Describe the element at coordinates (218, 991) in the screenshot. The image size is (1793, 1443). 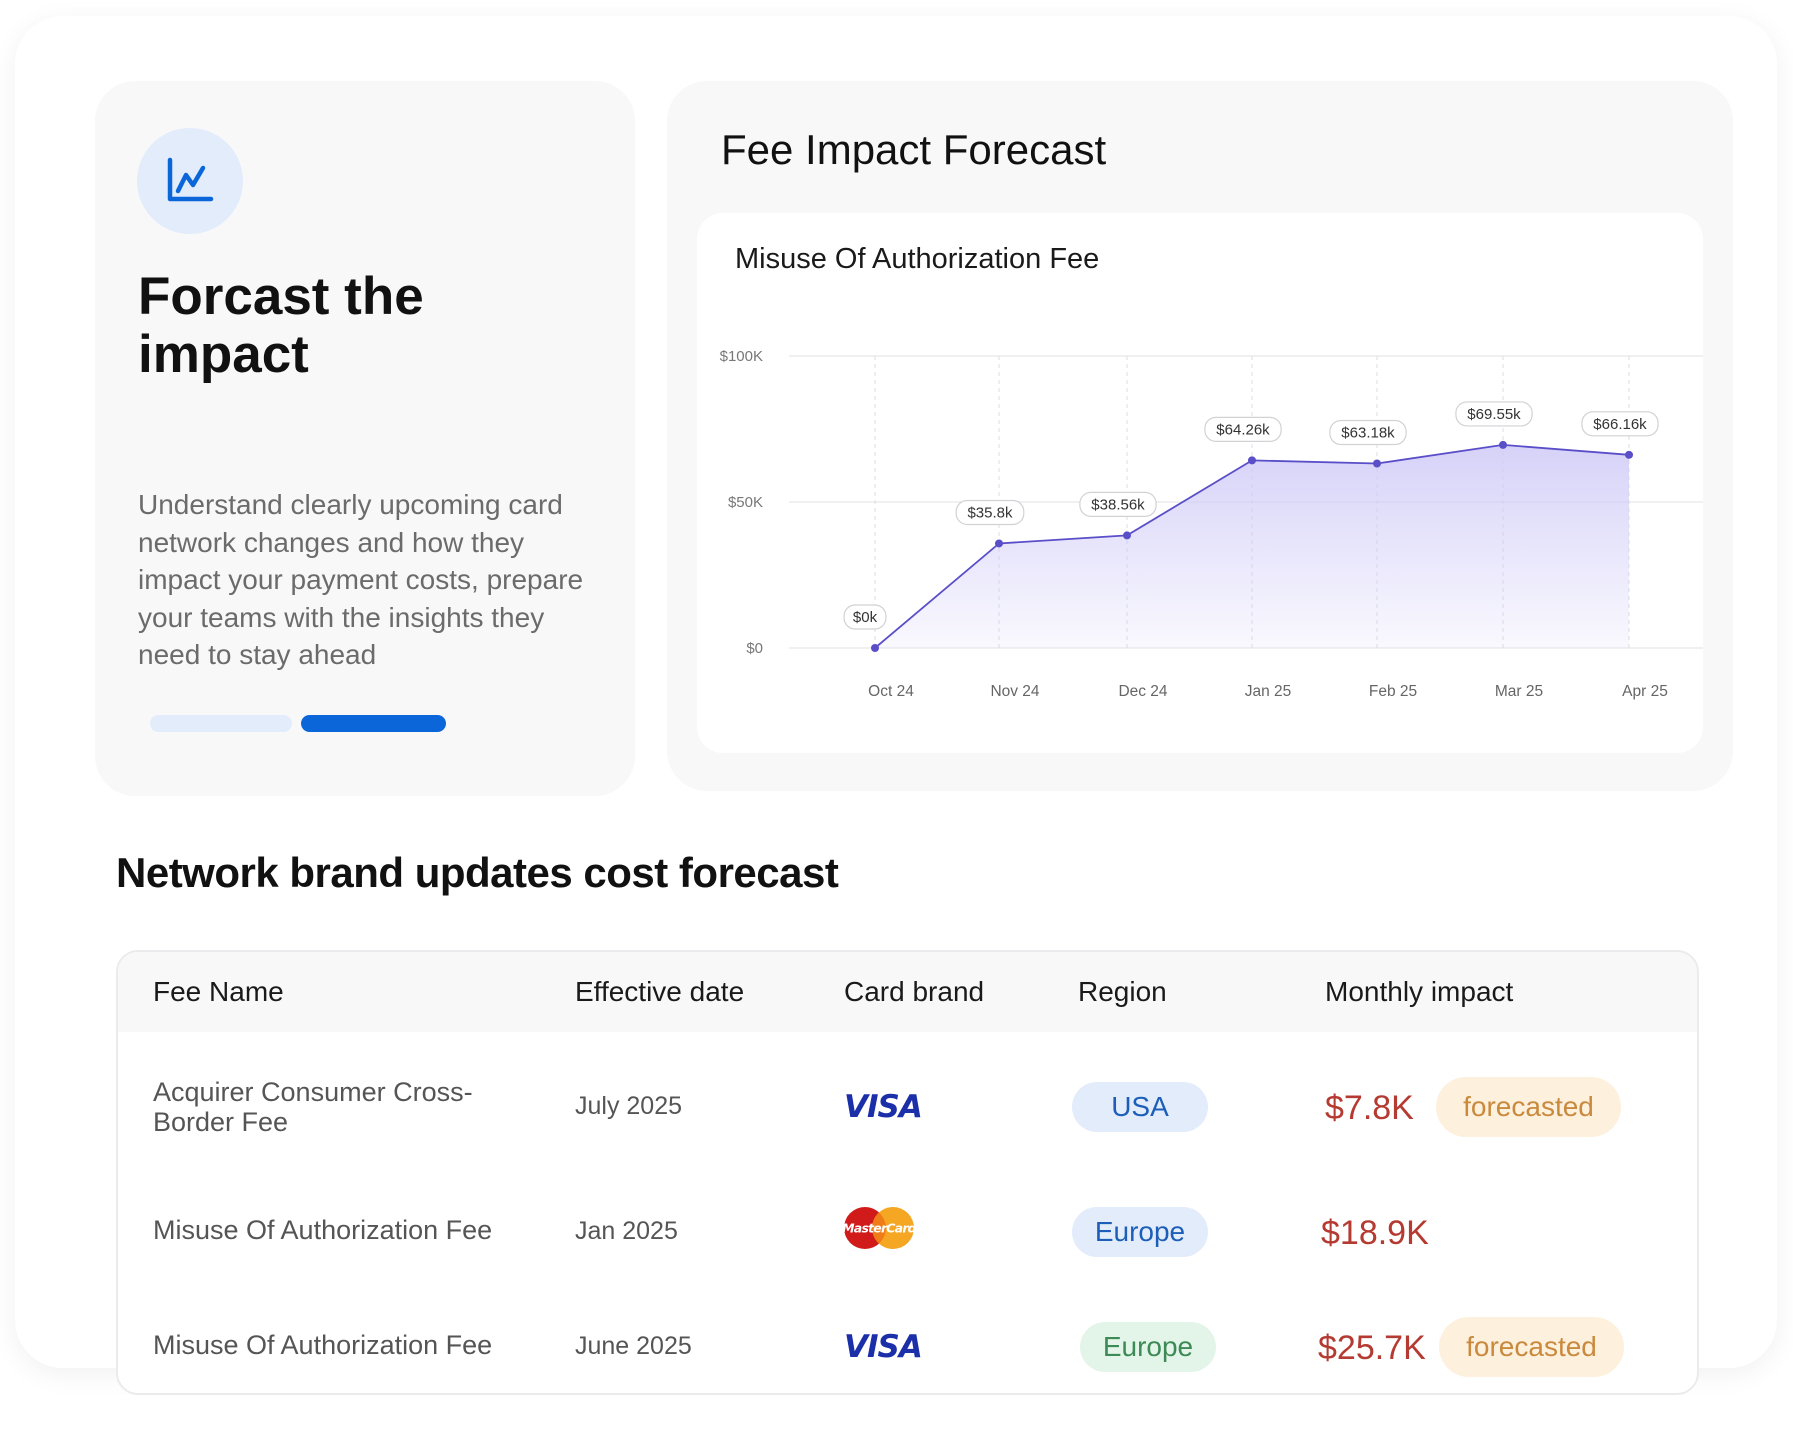
I see `header-fee-name: Fee Name` at that location.